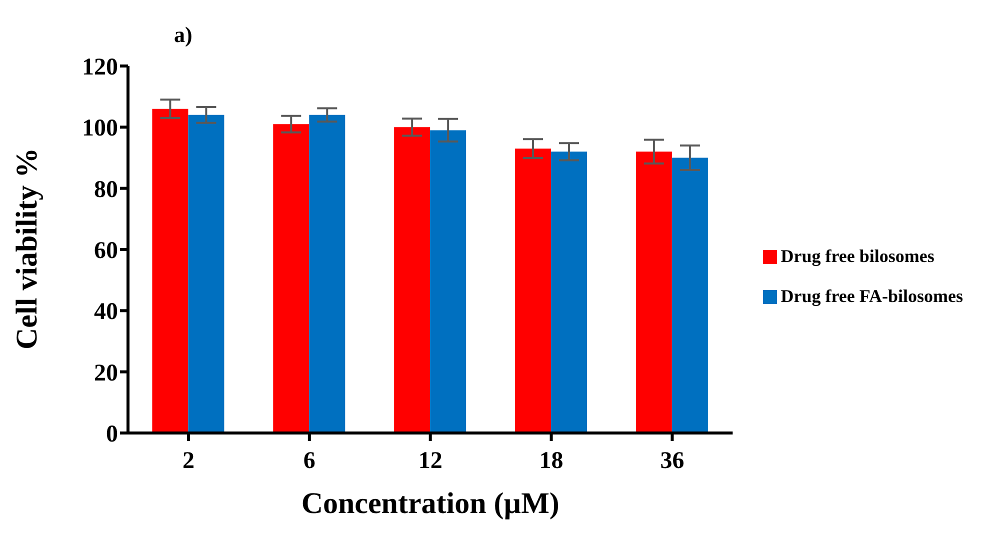 This screenshot has width=991, height=551. What do you see at coordinates (100, 129) in the screenshot?
I see `y-tick-label: 100` at bounding box center [100, 129].